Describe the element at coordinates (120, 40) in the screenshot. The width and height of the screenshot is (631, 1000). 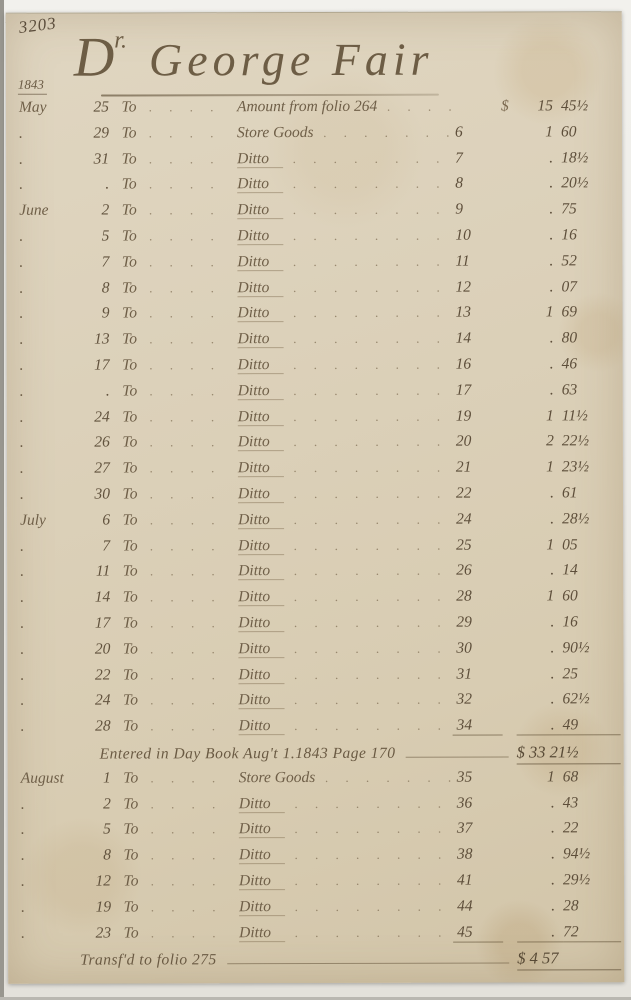
I see `debit-superscript: r.` at that location.